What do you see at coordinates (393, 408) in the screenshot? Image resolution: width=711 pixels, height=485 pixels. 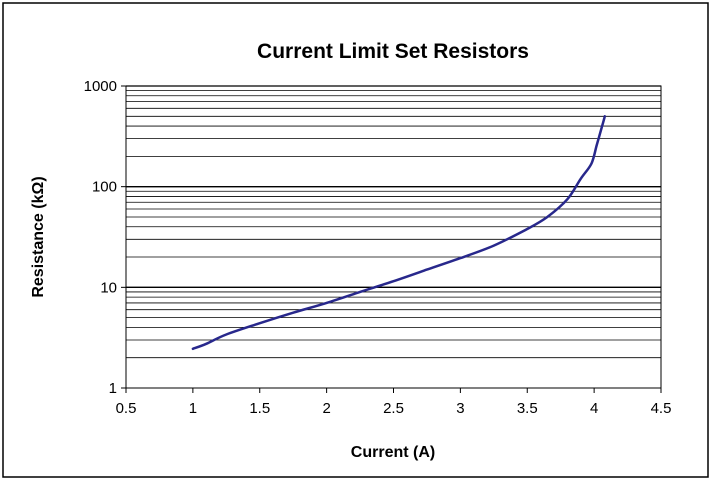 I see `x-tick-label: 2.5` at bounding box center [393, 408].